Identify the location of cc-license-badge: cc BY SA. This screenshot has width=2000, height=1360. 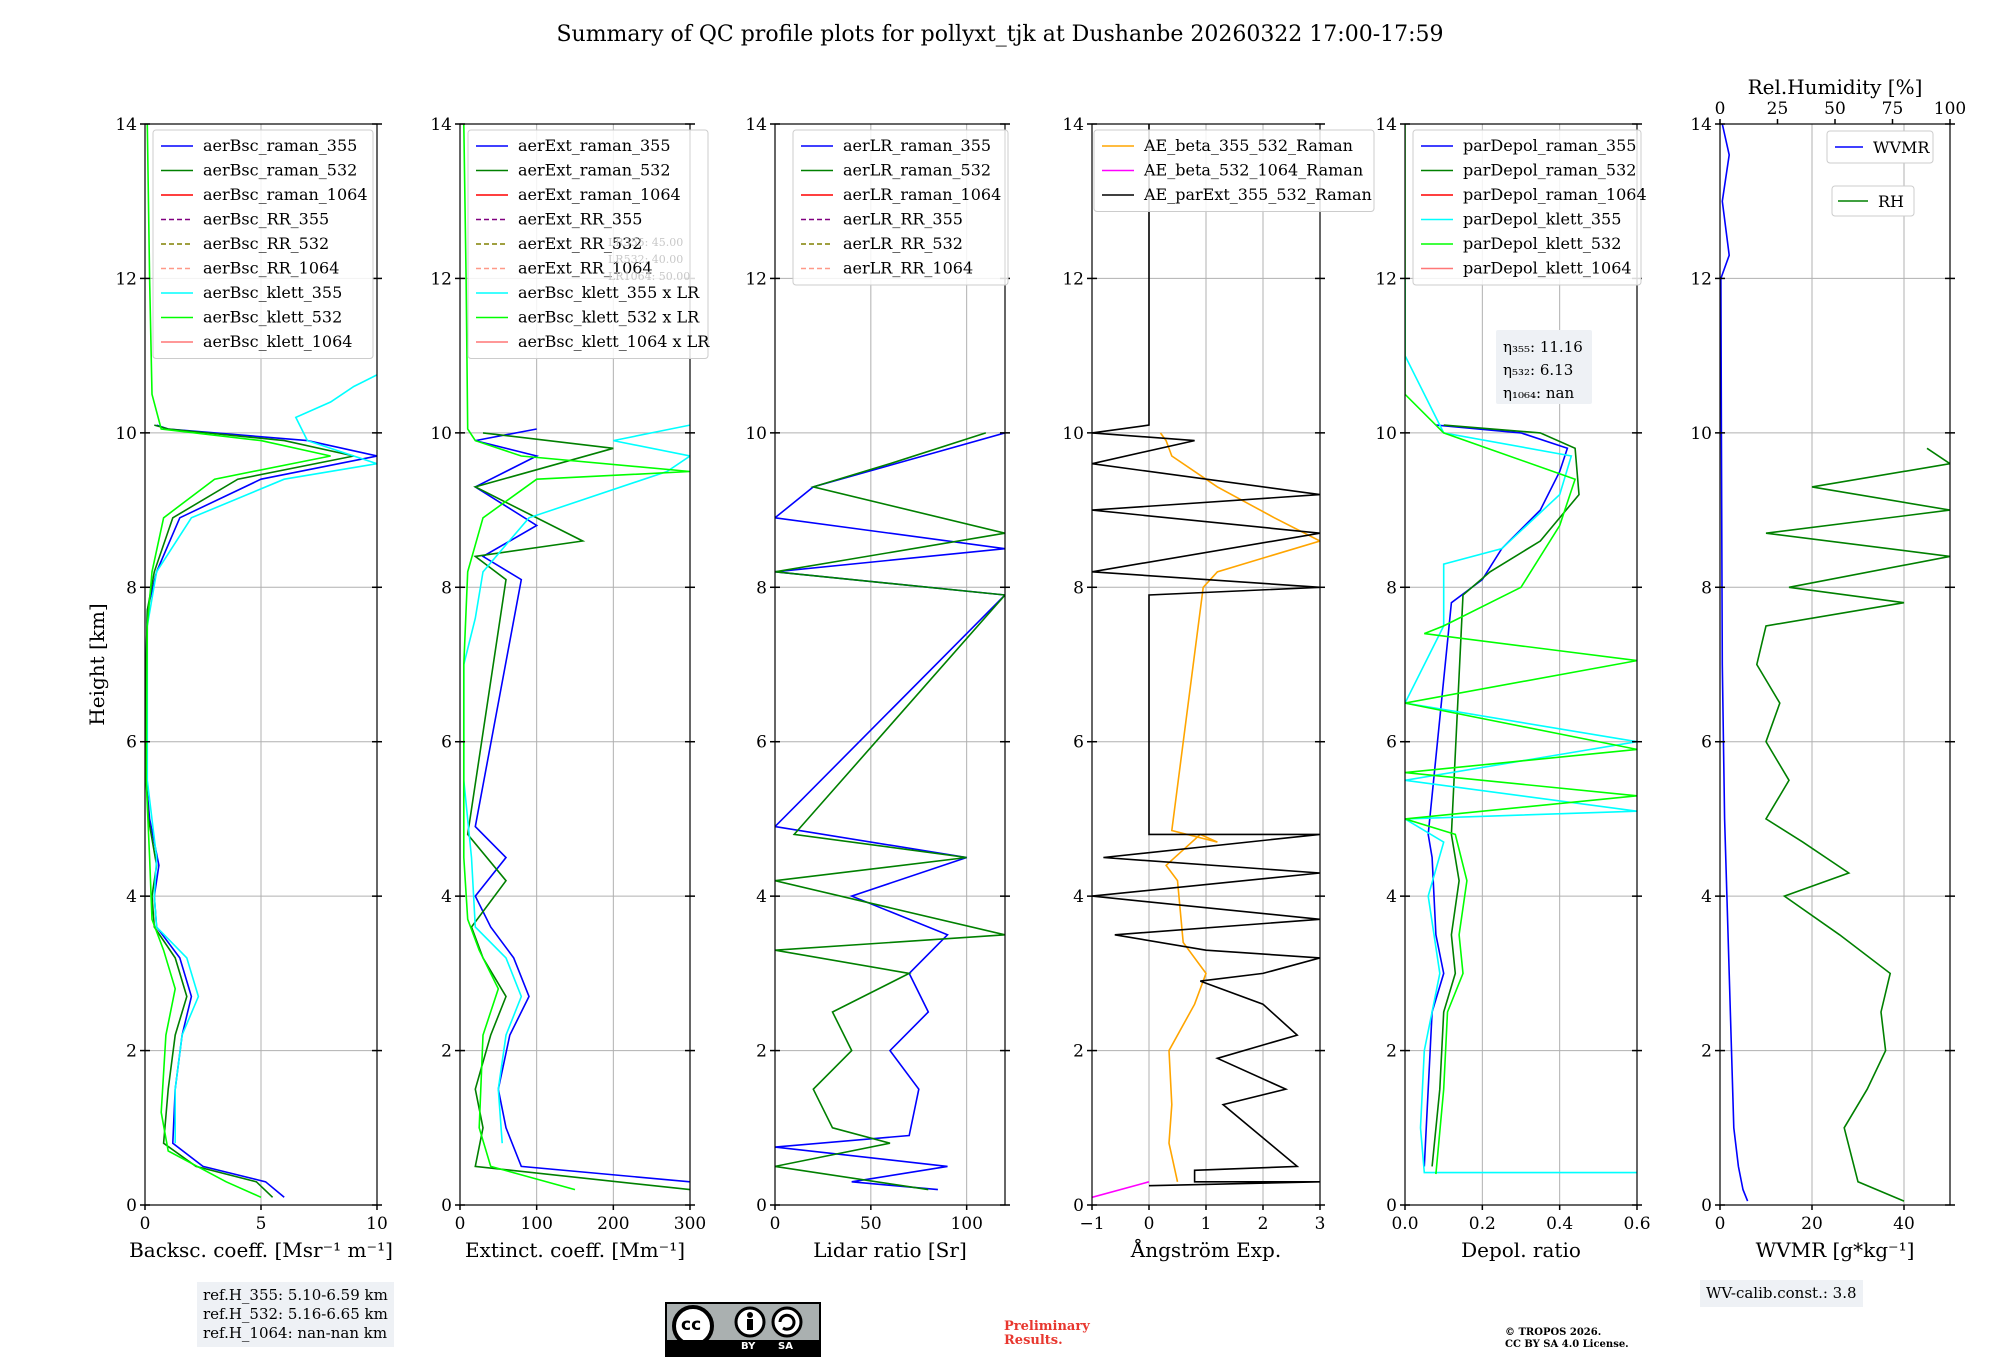
(743, 1329).